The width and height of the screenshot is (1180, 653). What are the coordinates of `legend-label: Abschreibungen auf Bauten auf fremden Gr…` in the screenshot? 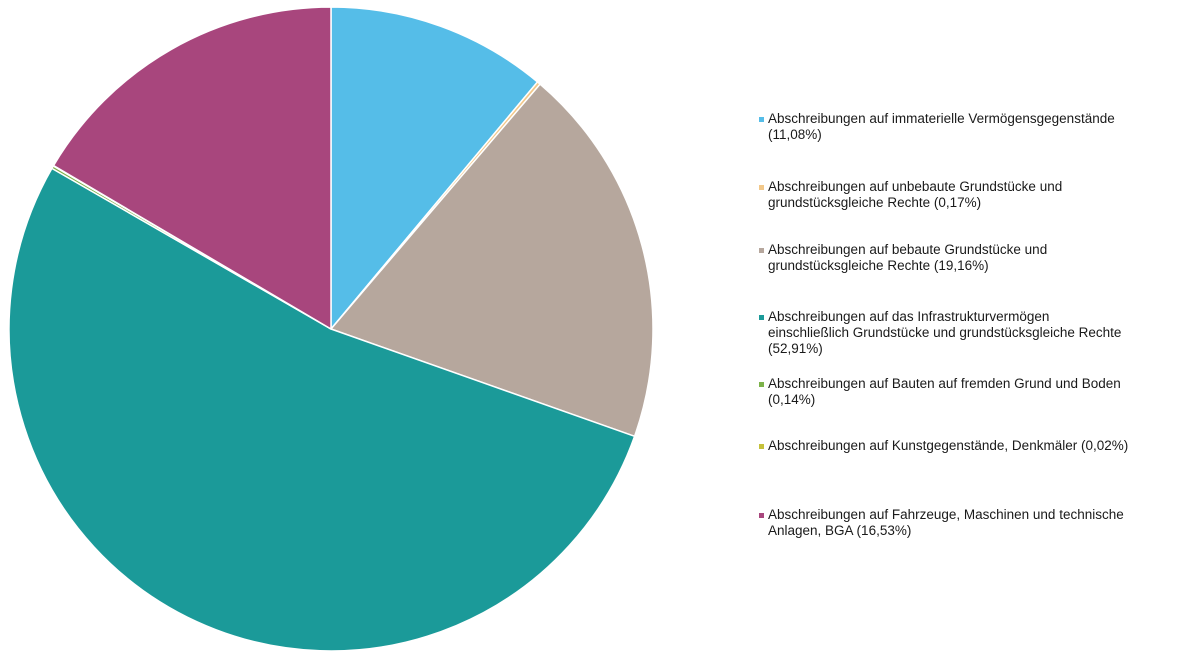 It's located at (944, 391).